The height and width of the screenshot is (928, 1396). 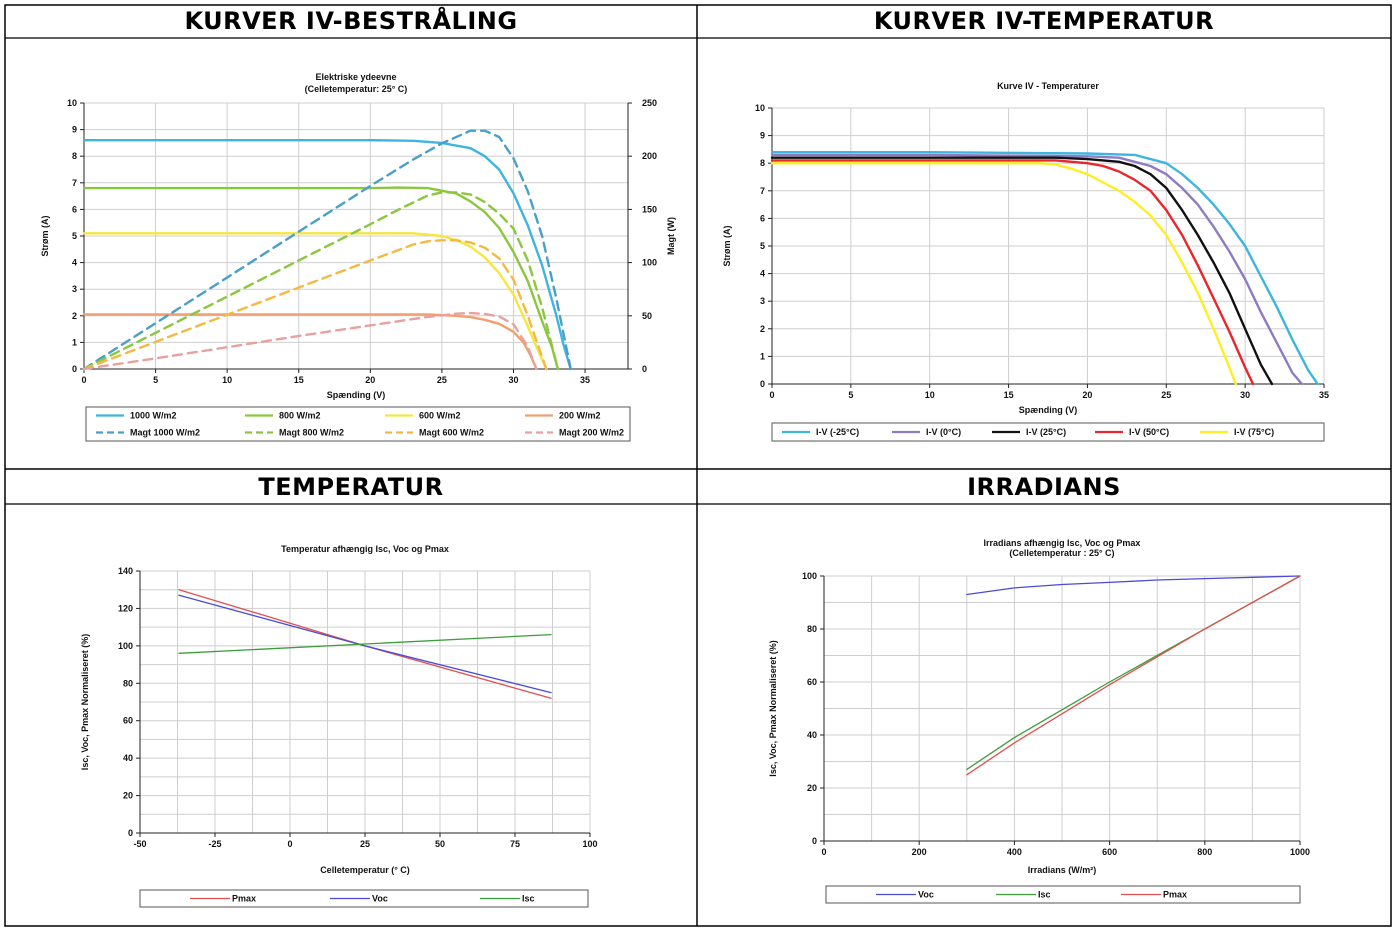 What do you see at coordinates (440, 844) in the screenshot?
I see `x-tick-label: 50` at bounding box center [440, 844].